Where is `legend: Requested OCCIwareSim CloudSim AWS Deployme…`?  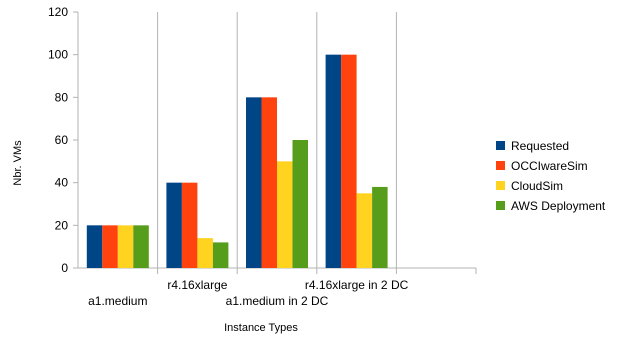 legend: Requested OCCIwareSim CloudSim AWS Deployme… is located at coordinates (551, 176).